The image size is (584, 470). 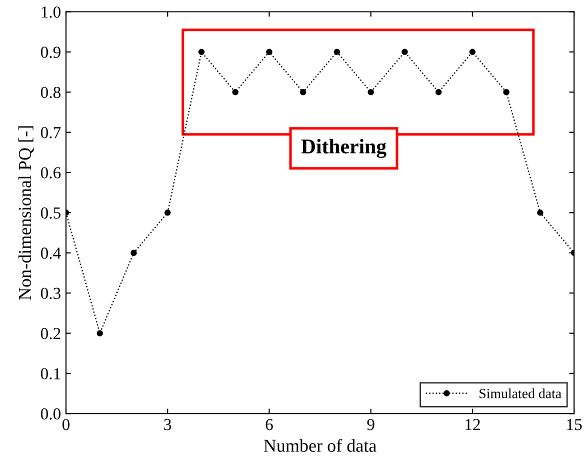 I want to click on y-tick-label: 0.0, so click(x=50, y=414).